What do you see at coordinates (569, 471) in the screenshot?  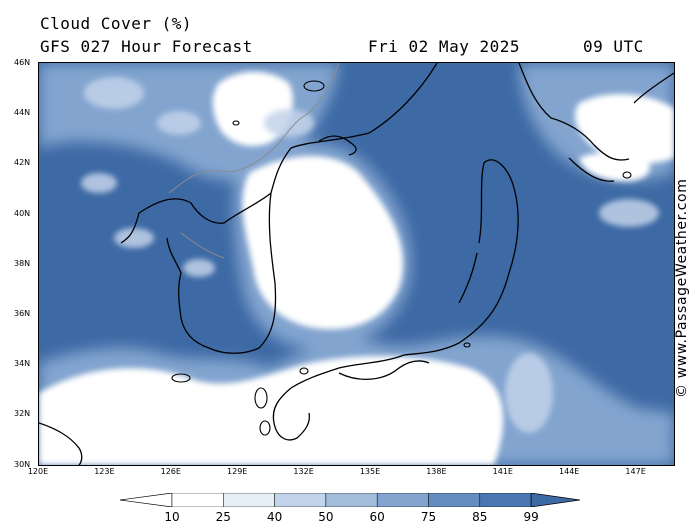 I see `longitude-label: 144E` at bounding box center [569, 471].